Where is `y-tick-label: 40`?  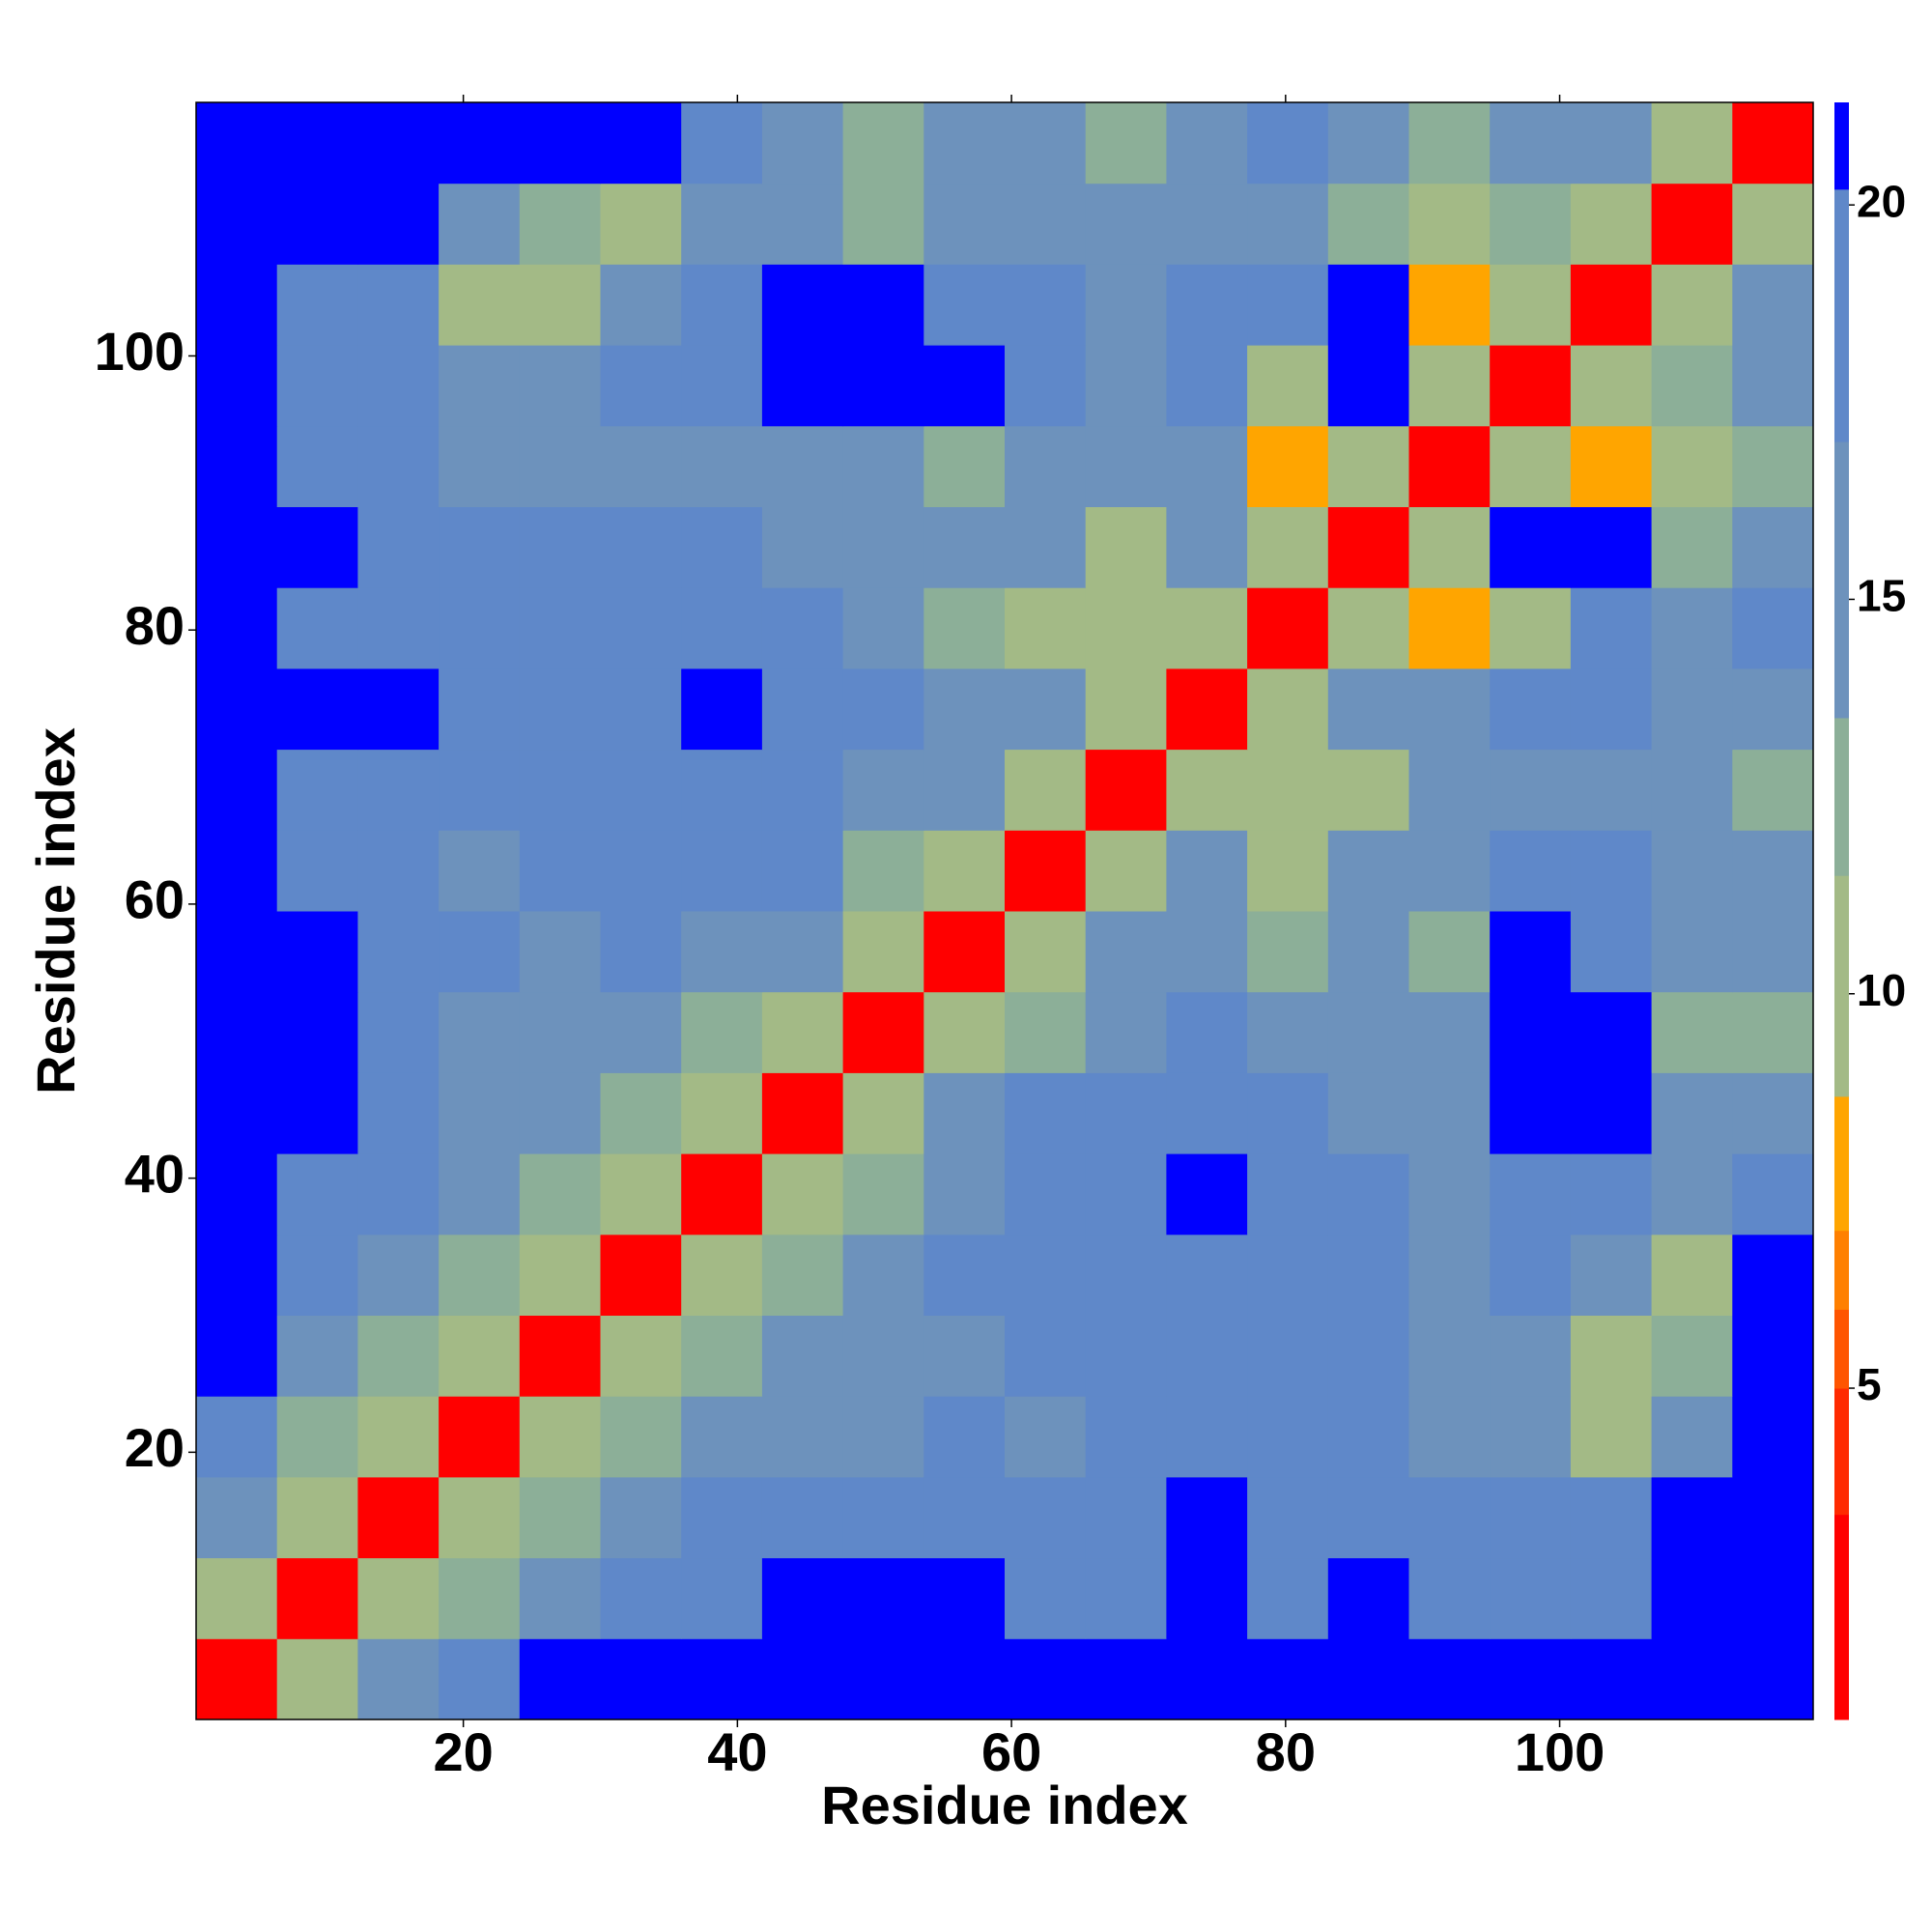 y-tick-label: 40 is located at coordinates (155, 1173).